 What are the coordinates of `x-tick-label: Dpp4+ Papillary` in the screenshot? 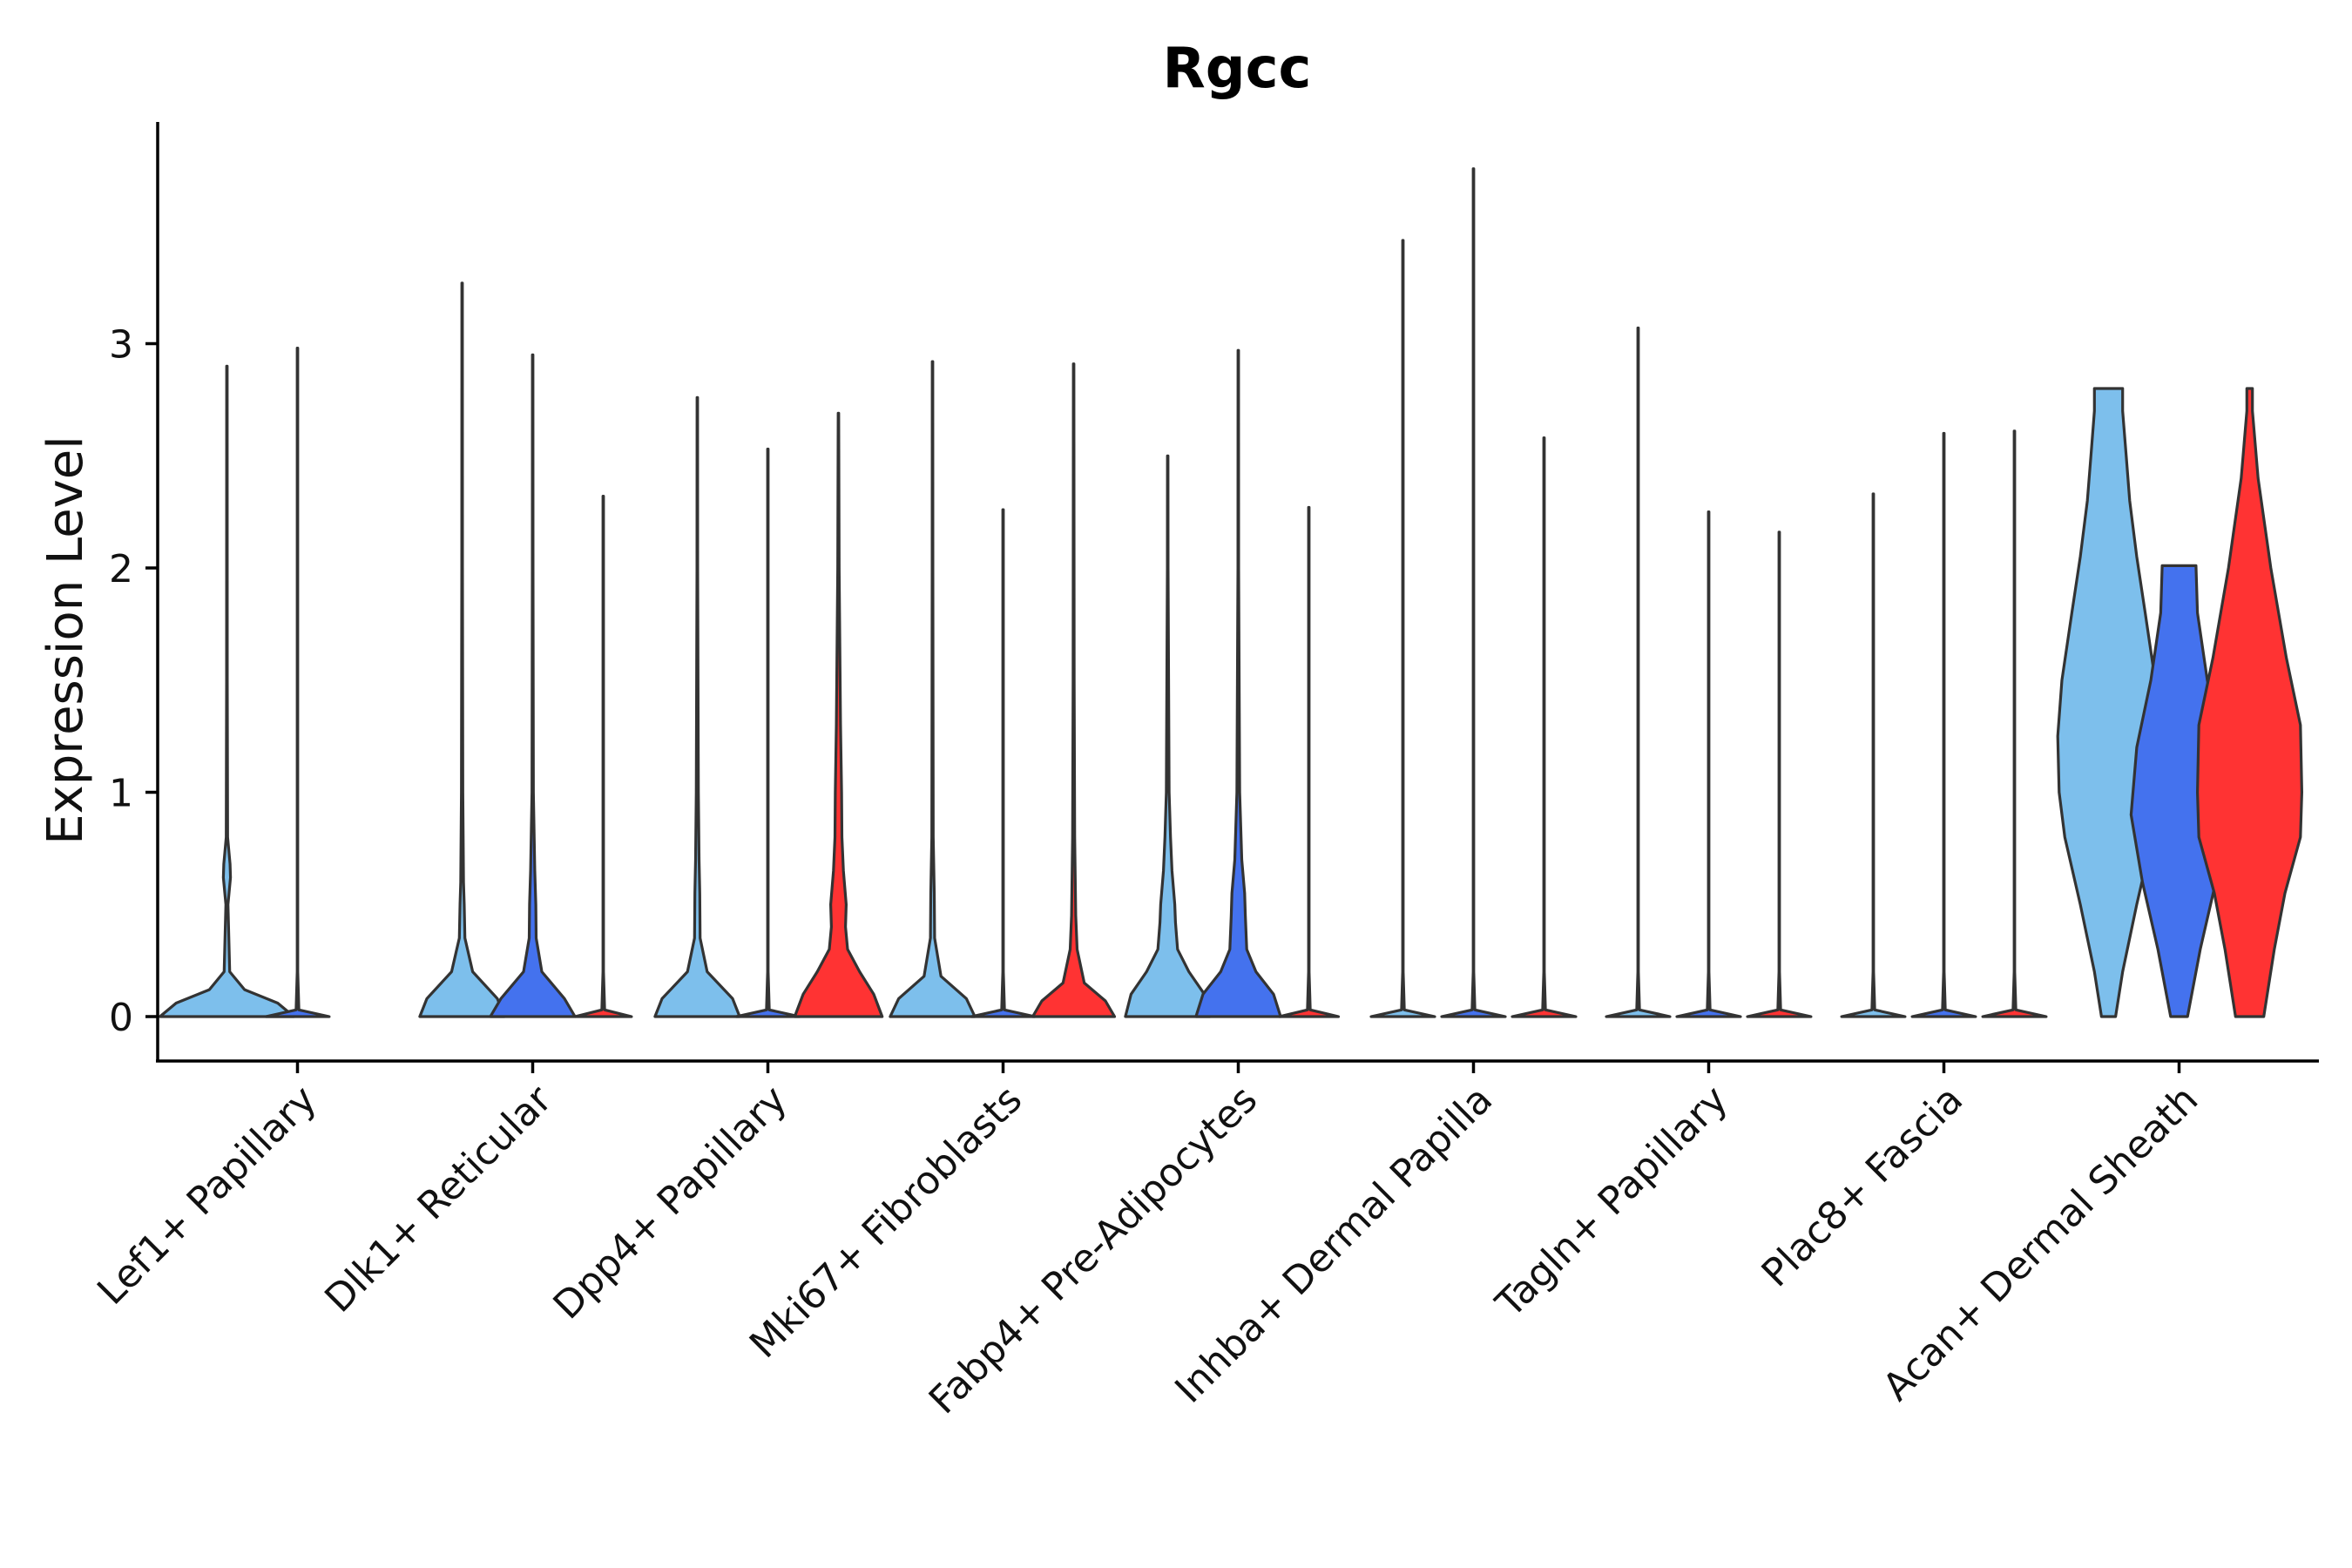 It's located at (670, 1203).